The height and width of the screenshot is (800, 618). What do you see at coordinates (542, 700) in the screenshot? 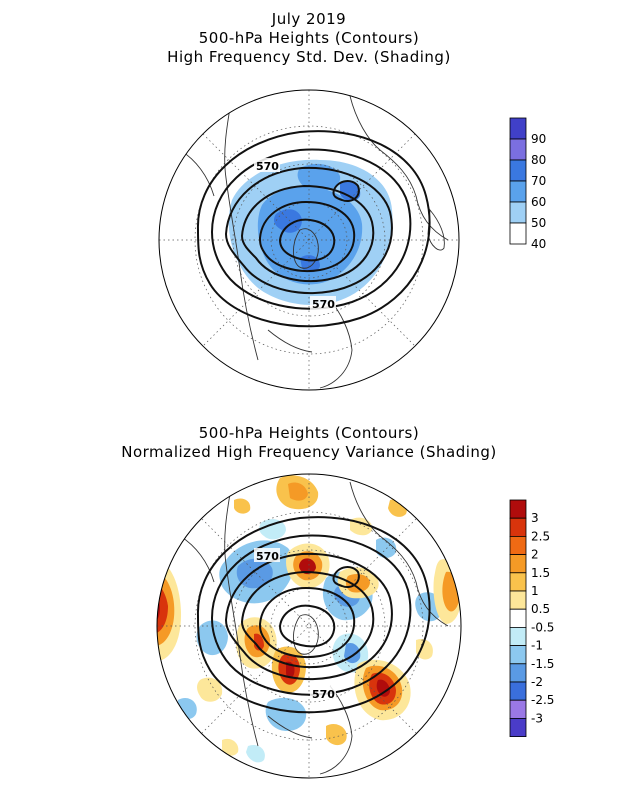
I see `bottom-colorbar-label-10: -2.5` at bounding box center [542, 700].